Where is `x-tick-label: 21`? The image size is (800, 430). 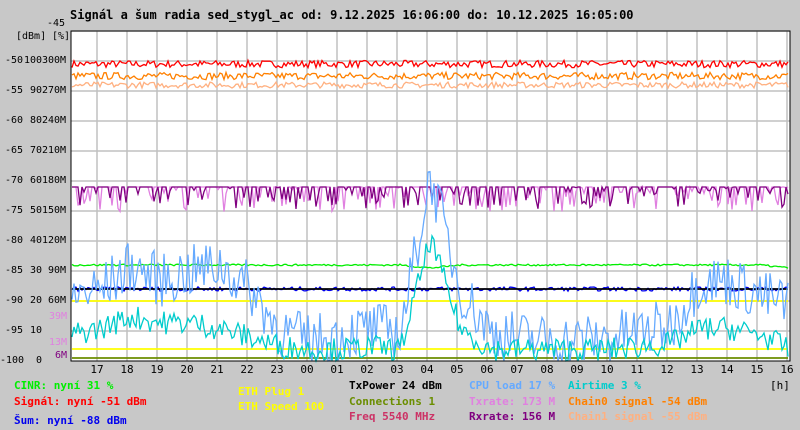
x-tick-label: 21 is located at coordinates (217, 369).